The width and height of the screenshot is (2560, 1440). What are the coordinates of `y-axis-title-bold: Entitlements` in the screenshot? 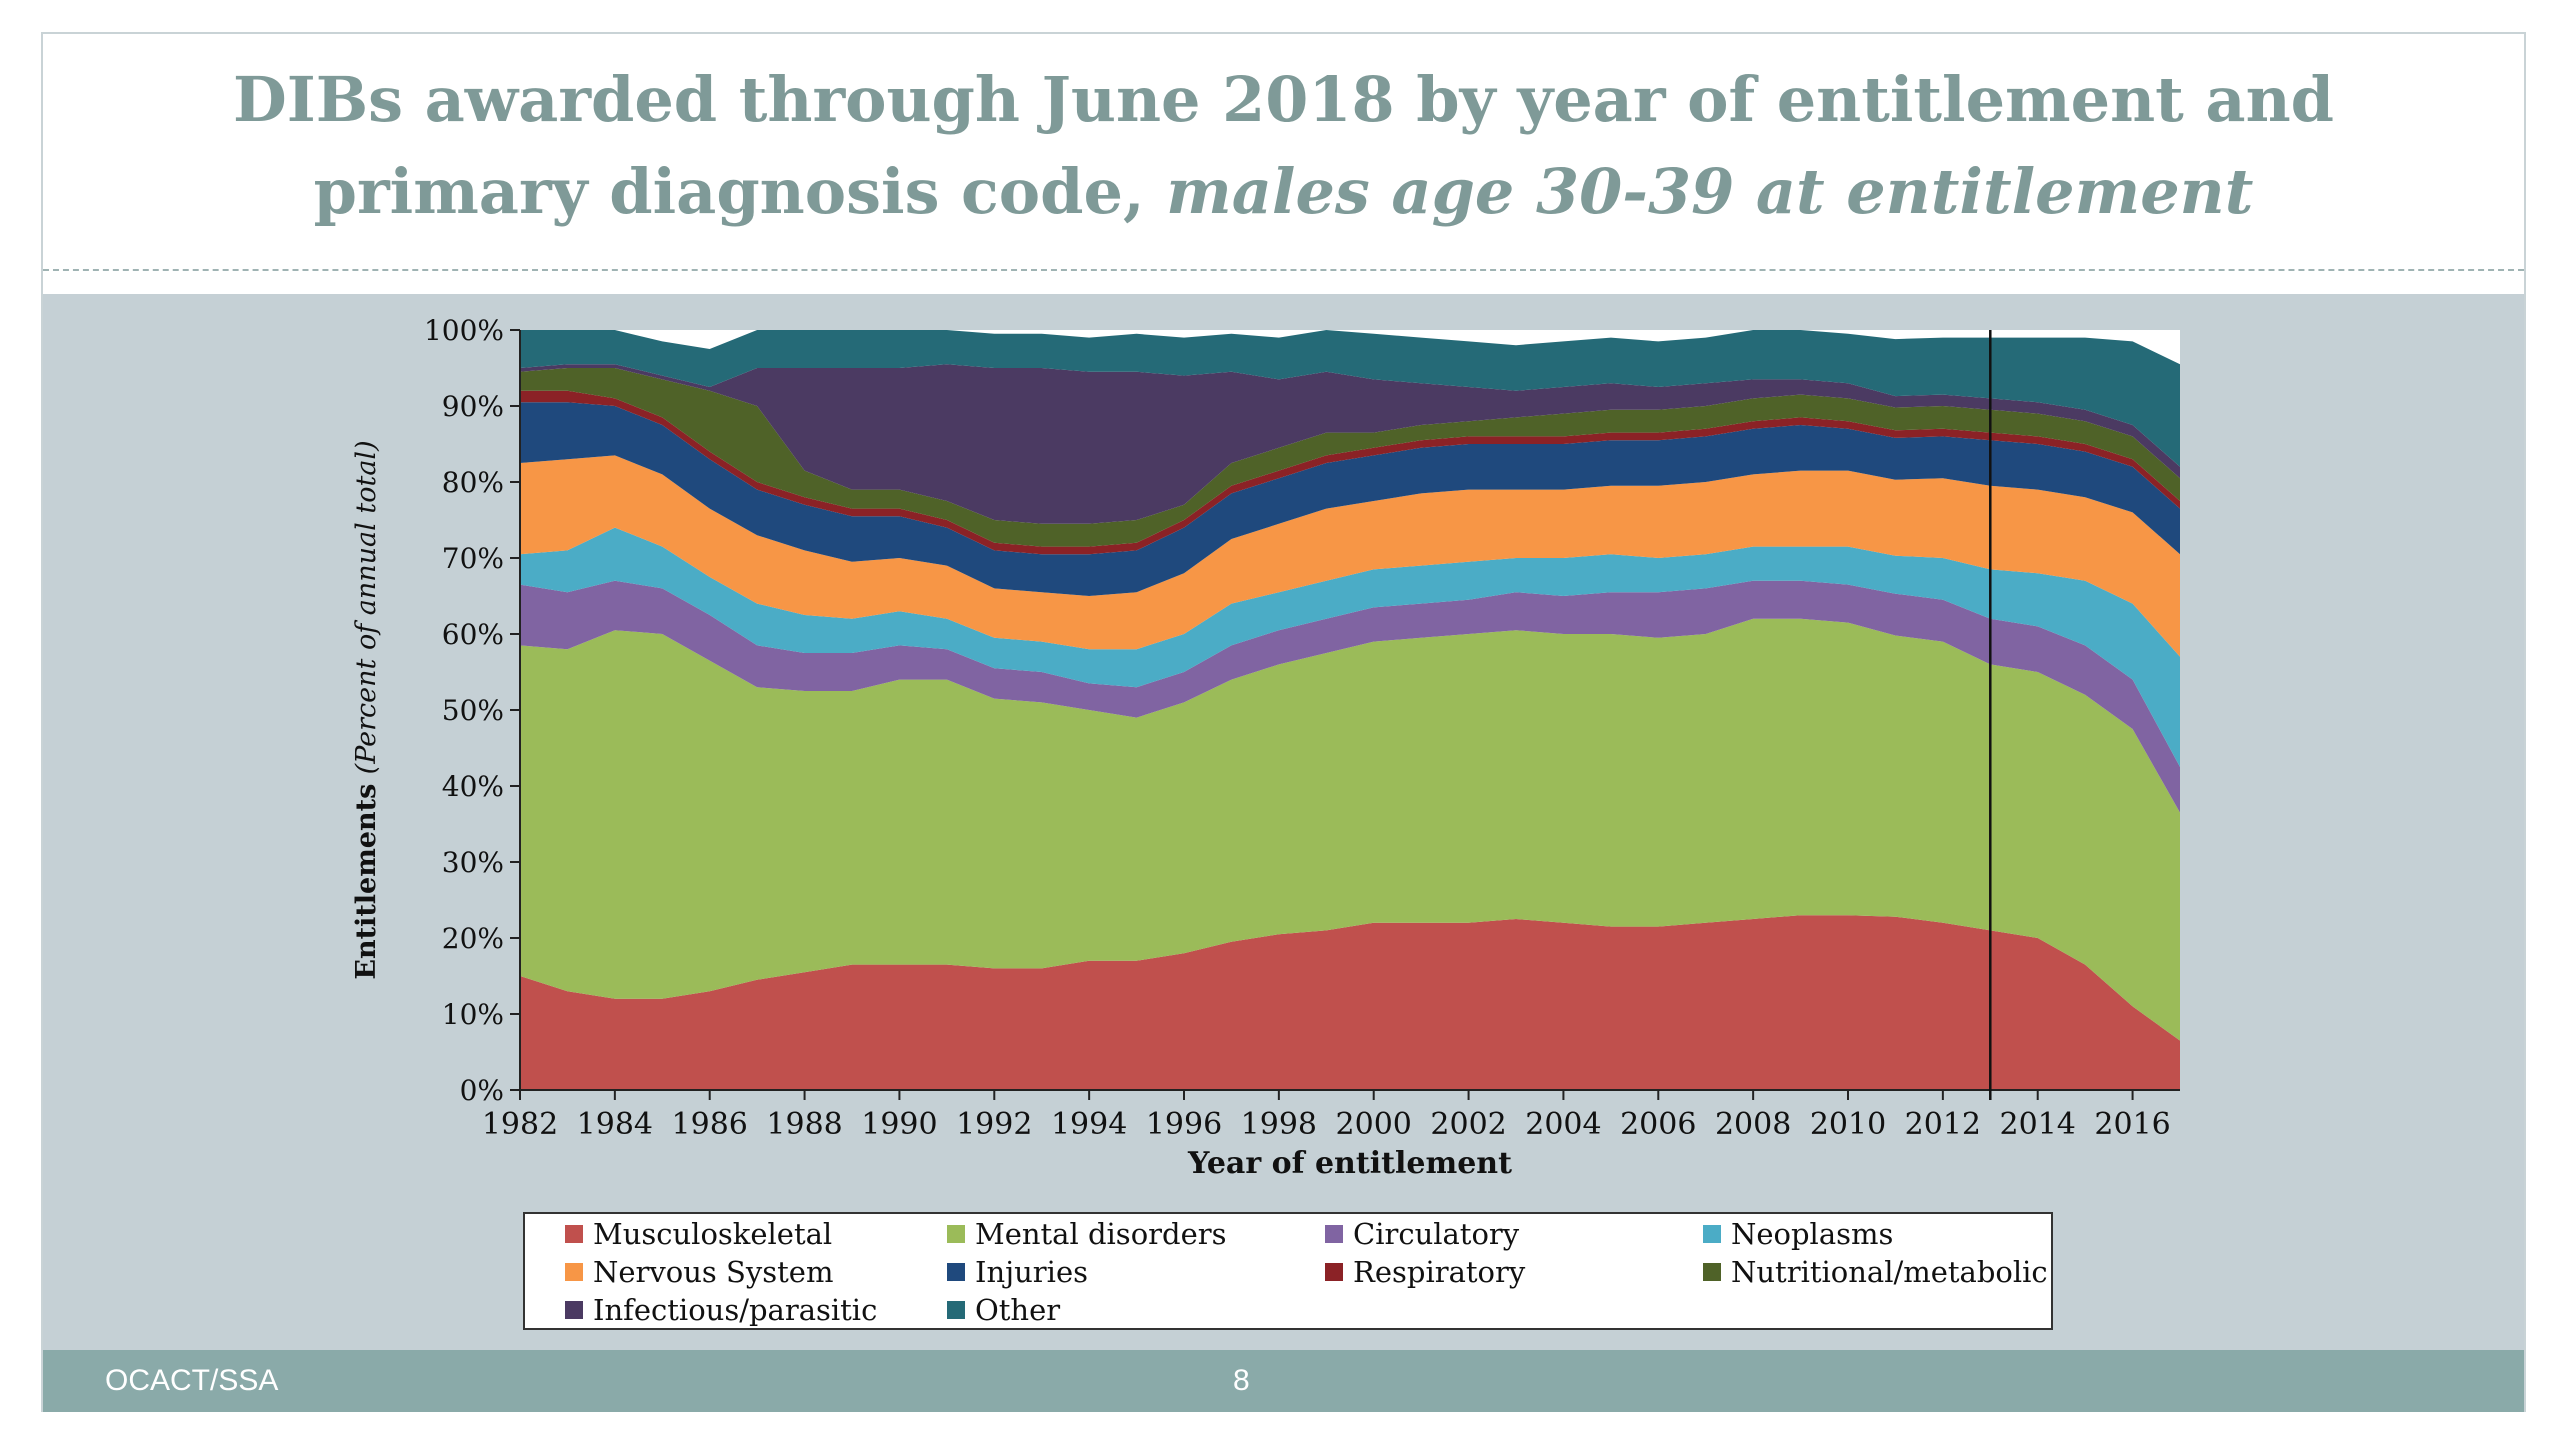 It's located at (366, 876).